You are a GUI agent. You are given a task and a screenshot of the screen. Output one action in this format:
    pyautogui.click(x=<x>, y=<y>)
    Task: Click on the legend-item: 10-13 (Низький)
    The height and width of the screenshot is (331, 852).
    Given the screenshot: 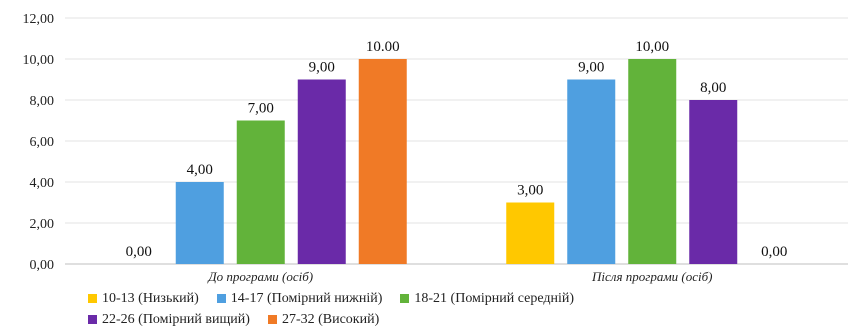 What is the action you would take?
    pyautogui.click(x=143, y=299)
    